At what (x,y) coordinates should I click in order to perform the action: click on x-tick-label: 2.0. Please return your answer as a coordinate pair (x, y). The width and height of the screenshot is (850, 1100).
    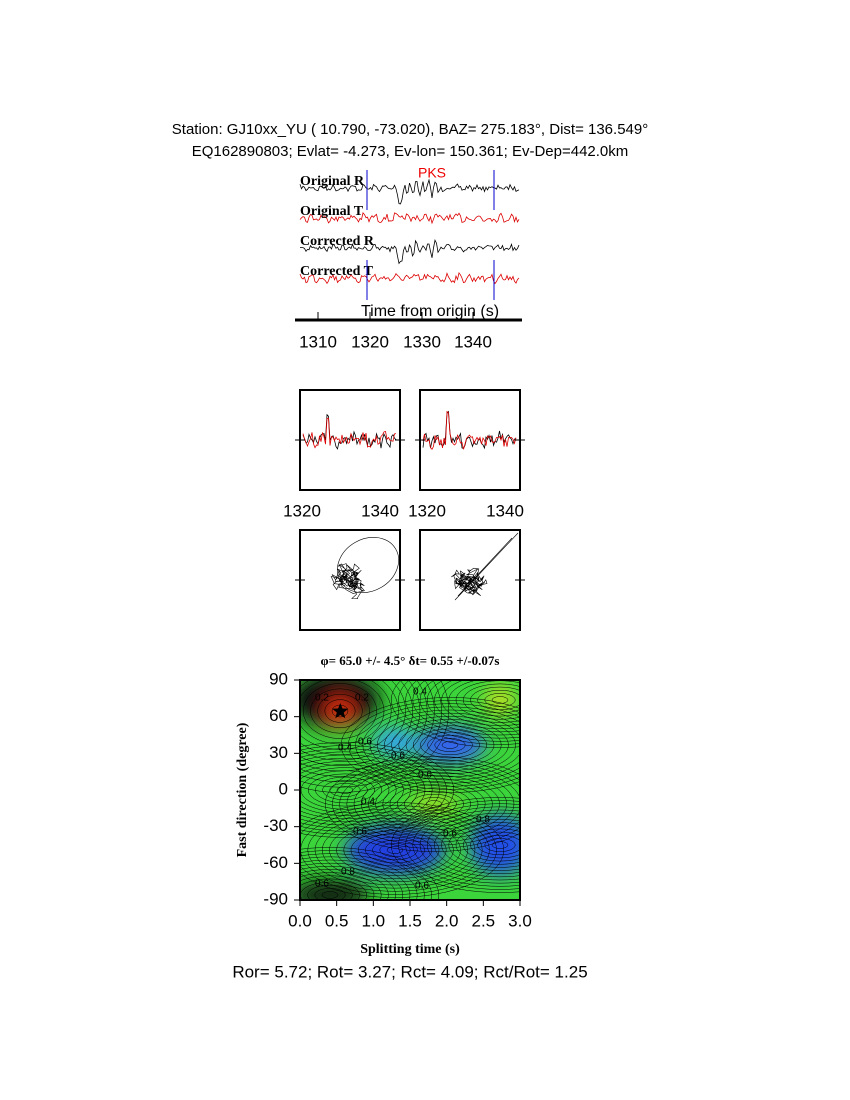
    Looking at the image, I should click on (447, 920).